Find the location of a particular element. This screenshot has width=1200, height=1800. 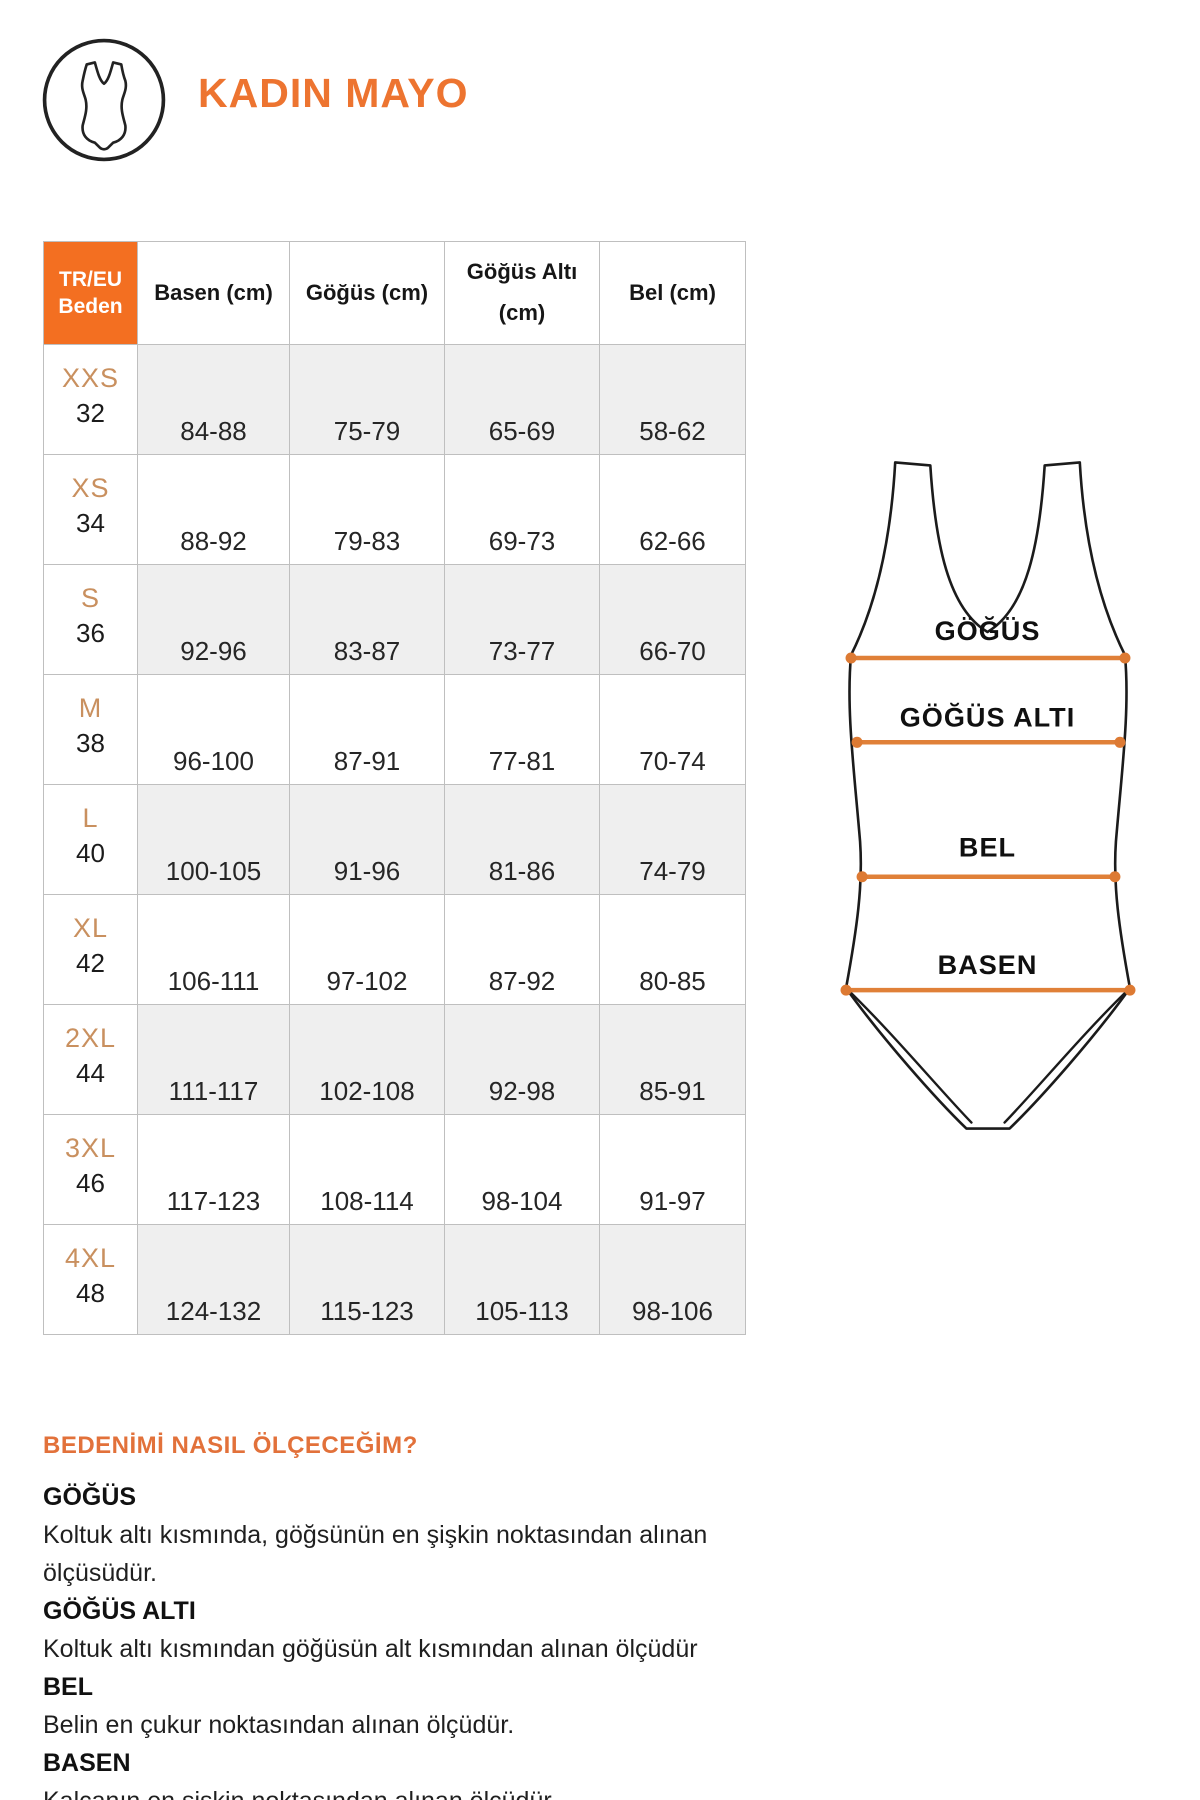

size-label: XXS is located at coordinates (90, 377).